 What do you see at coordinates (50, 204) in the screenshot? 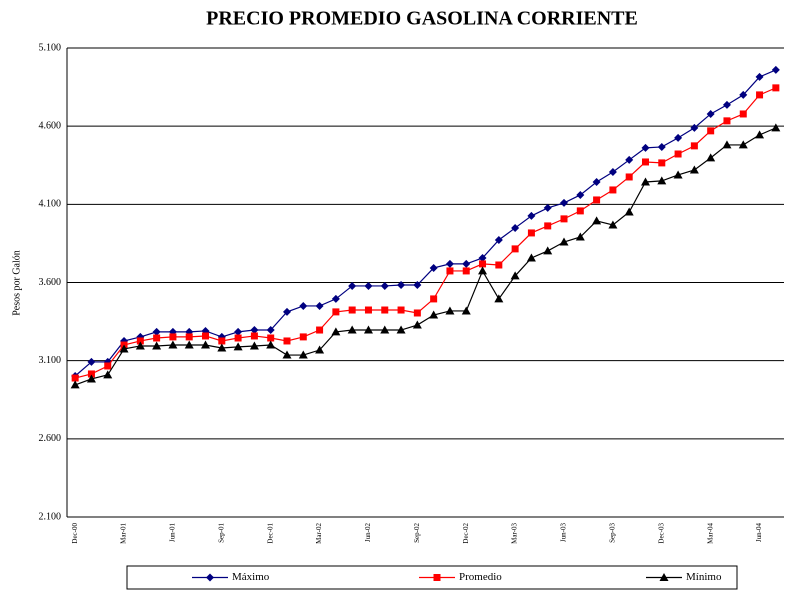
I see `y-tick-label: 4.100` at bounding box center [50, 204].